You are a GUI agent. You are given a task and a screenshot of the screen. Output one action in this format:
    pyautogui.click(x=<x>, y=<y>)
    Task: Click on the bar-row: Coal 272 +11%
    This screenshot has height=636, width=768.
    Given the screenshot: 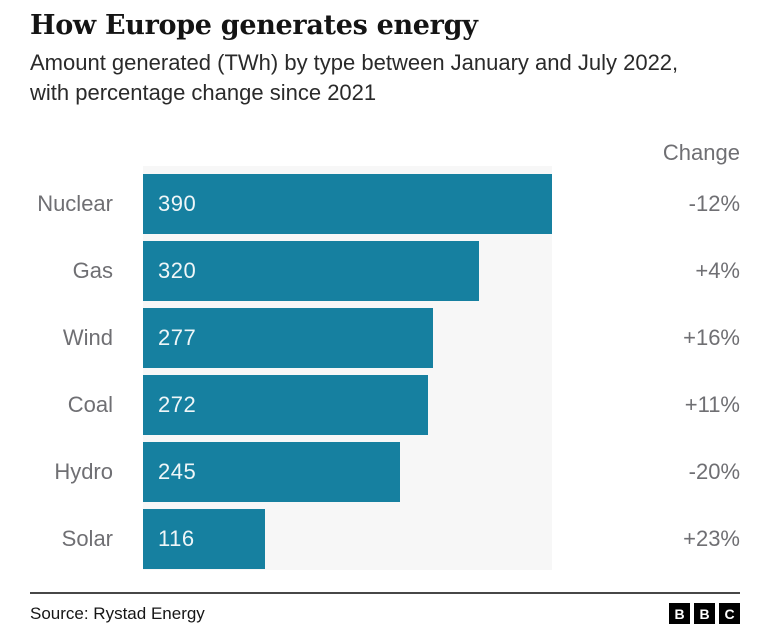 What is the action you would take?
    pyautogui.click(x=385, y=405)
    